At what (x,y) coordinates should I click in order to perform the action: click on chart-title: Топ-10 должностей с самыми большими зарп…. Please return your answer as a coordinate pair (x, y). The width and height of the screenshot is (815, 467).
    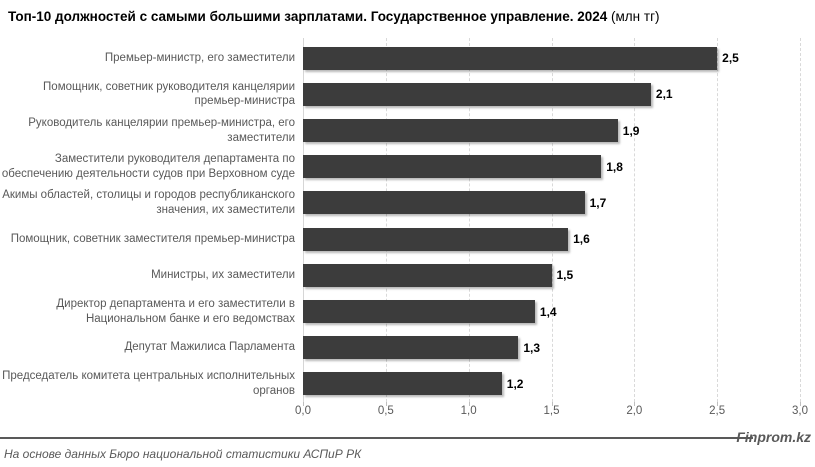
    Looking at the image, I should click on (408, 16).